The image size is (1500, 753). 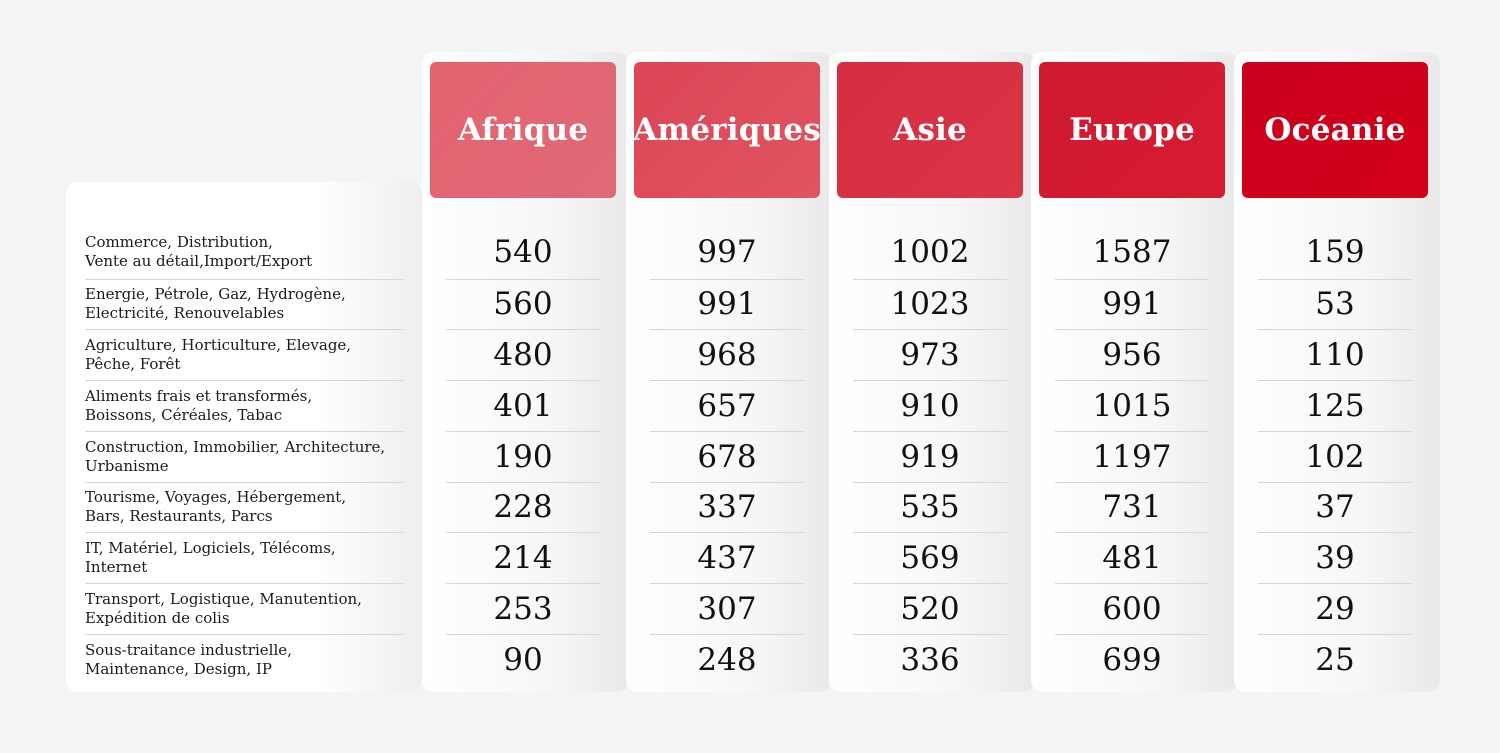 I want to click on value-cell: 125, so click(x=1335, y=406).